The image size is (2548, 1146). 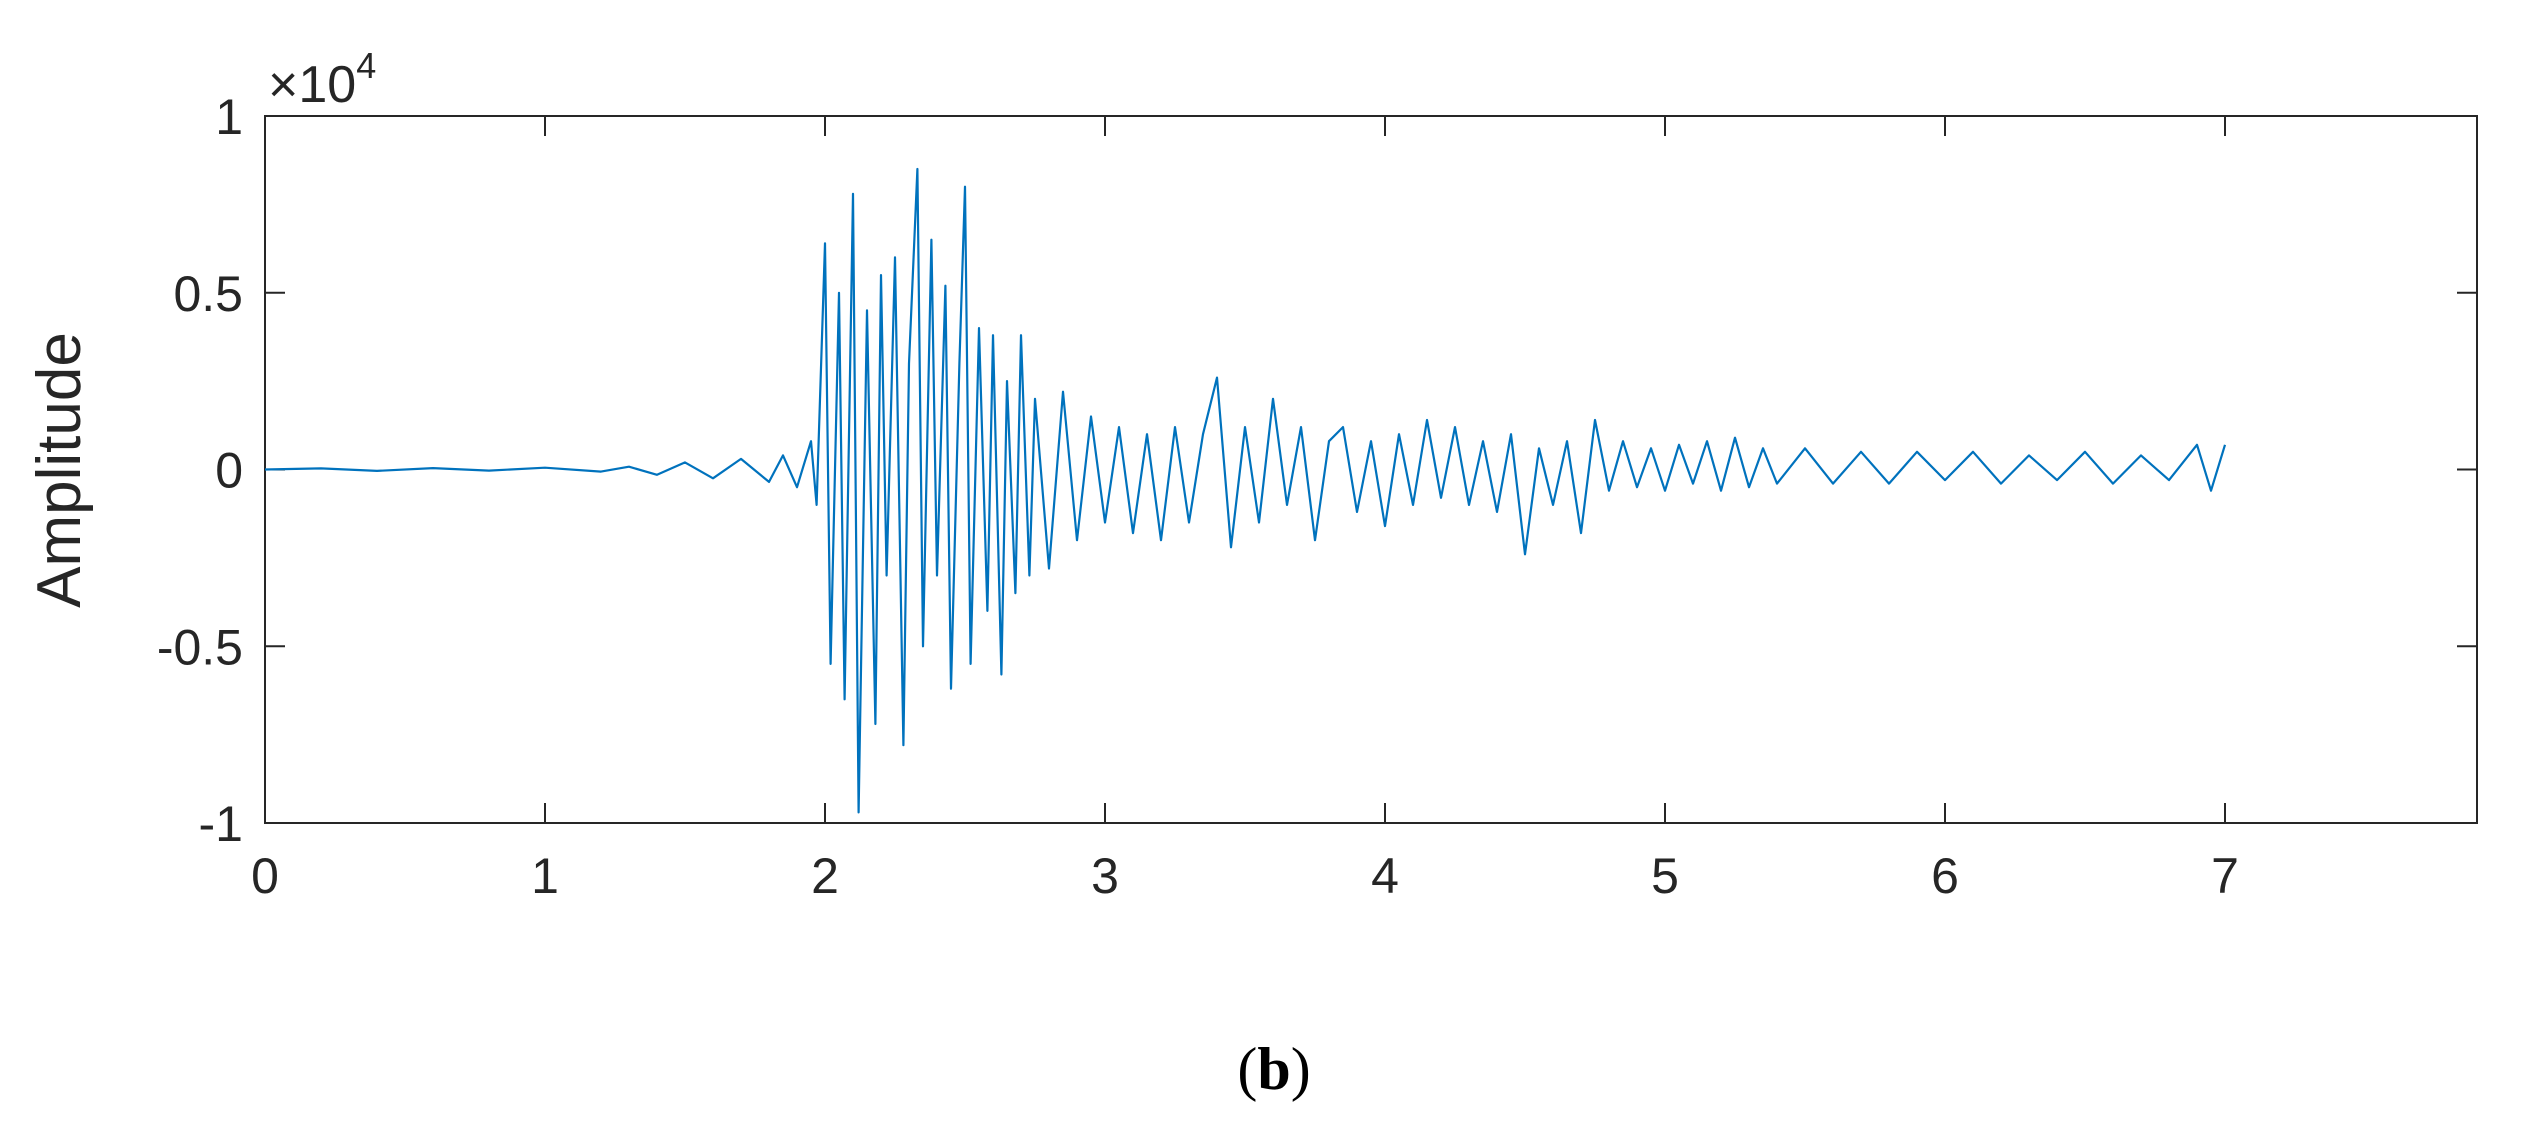 I want to click on x-tick-label: 4, so click(x=1385, y=876).